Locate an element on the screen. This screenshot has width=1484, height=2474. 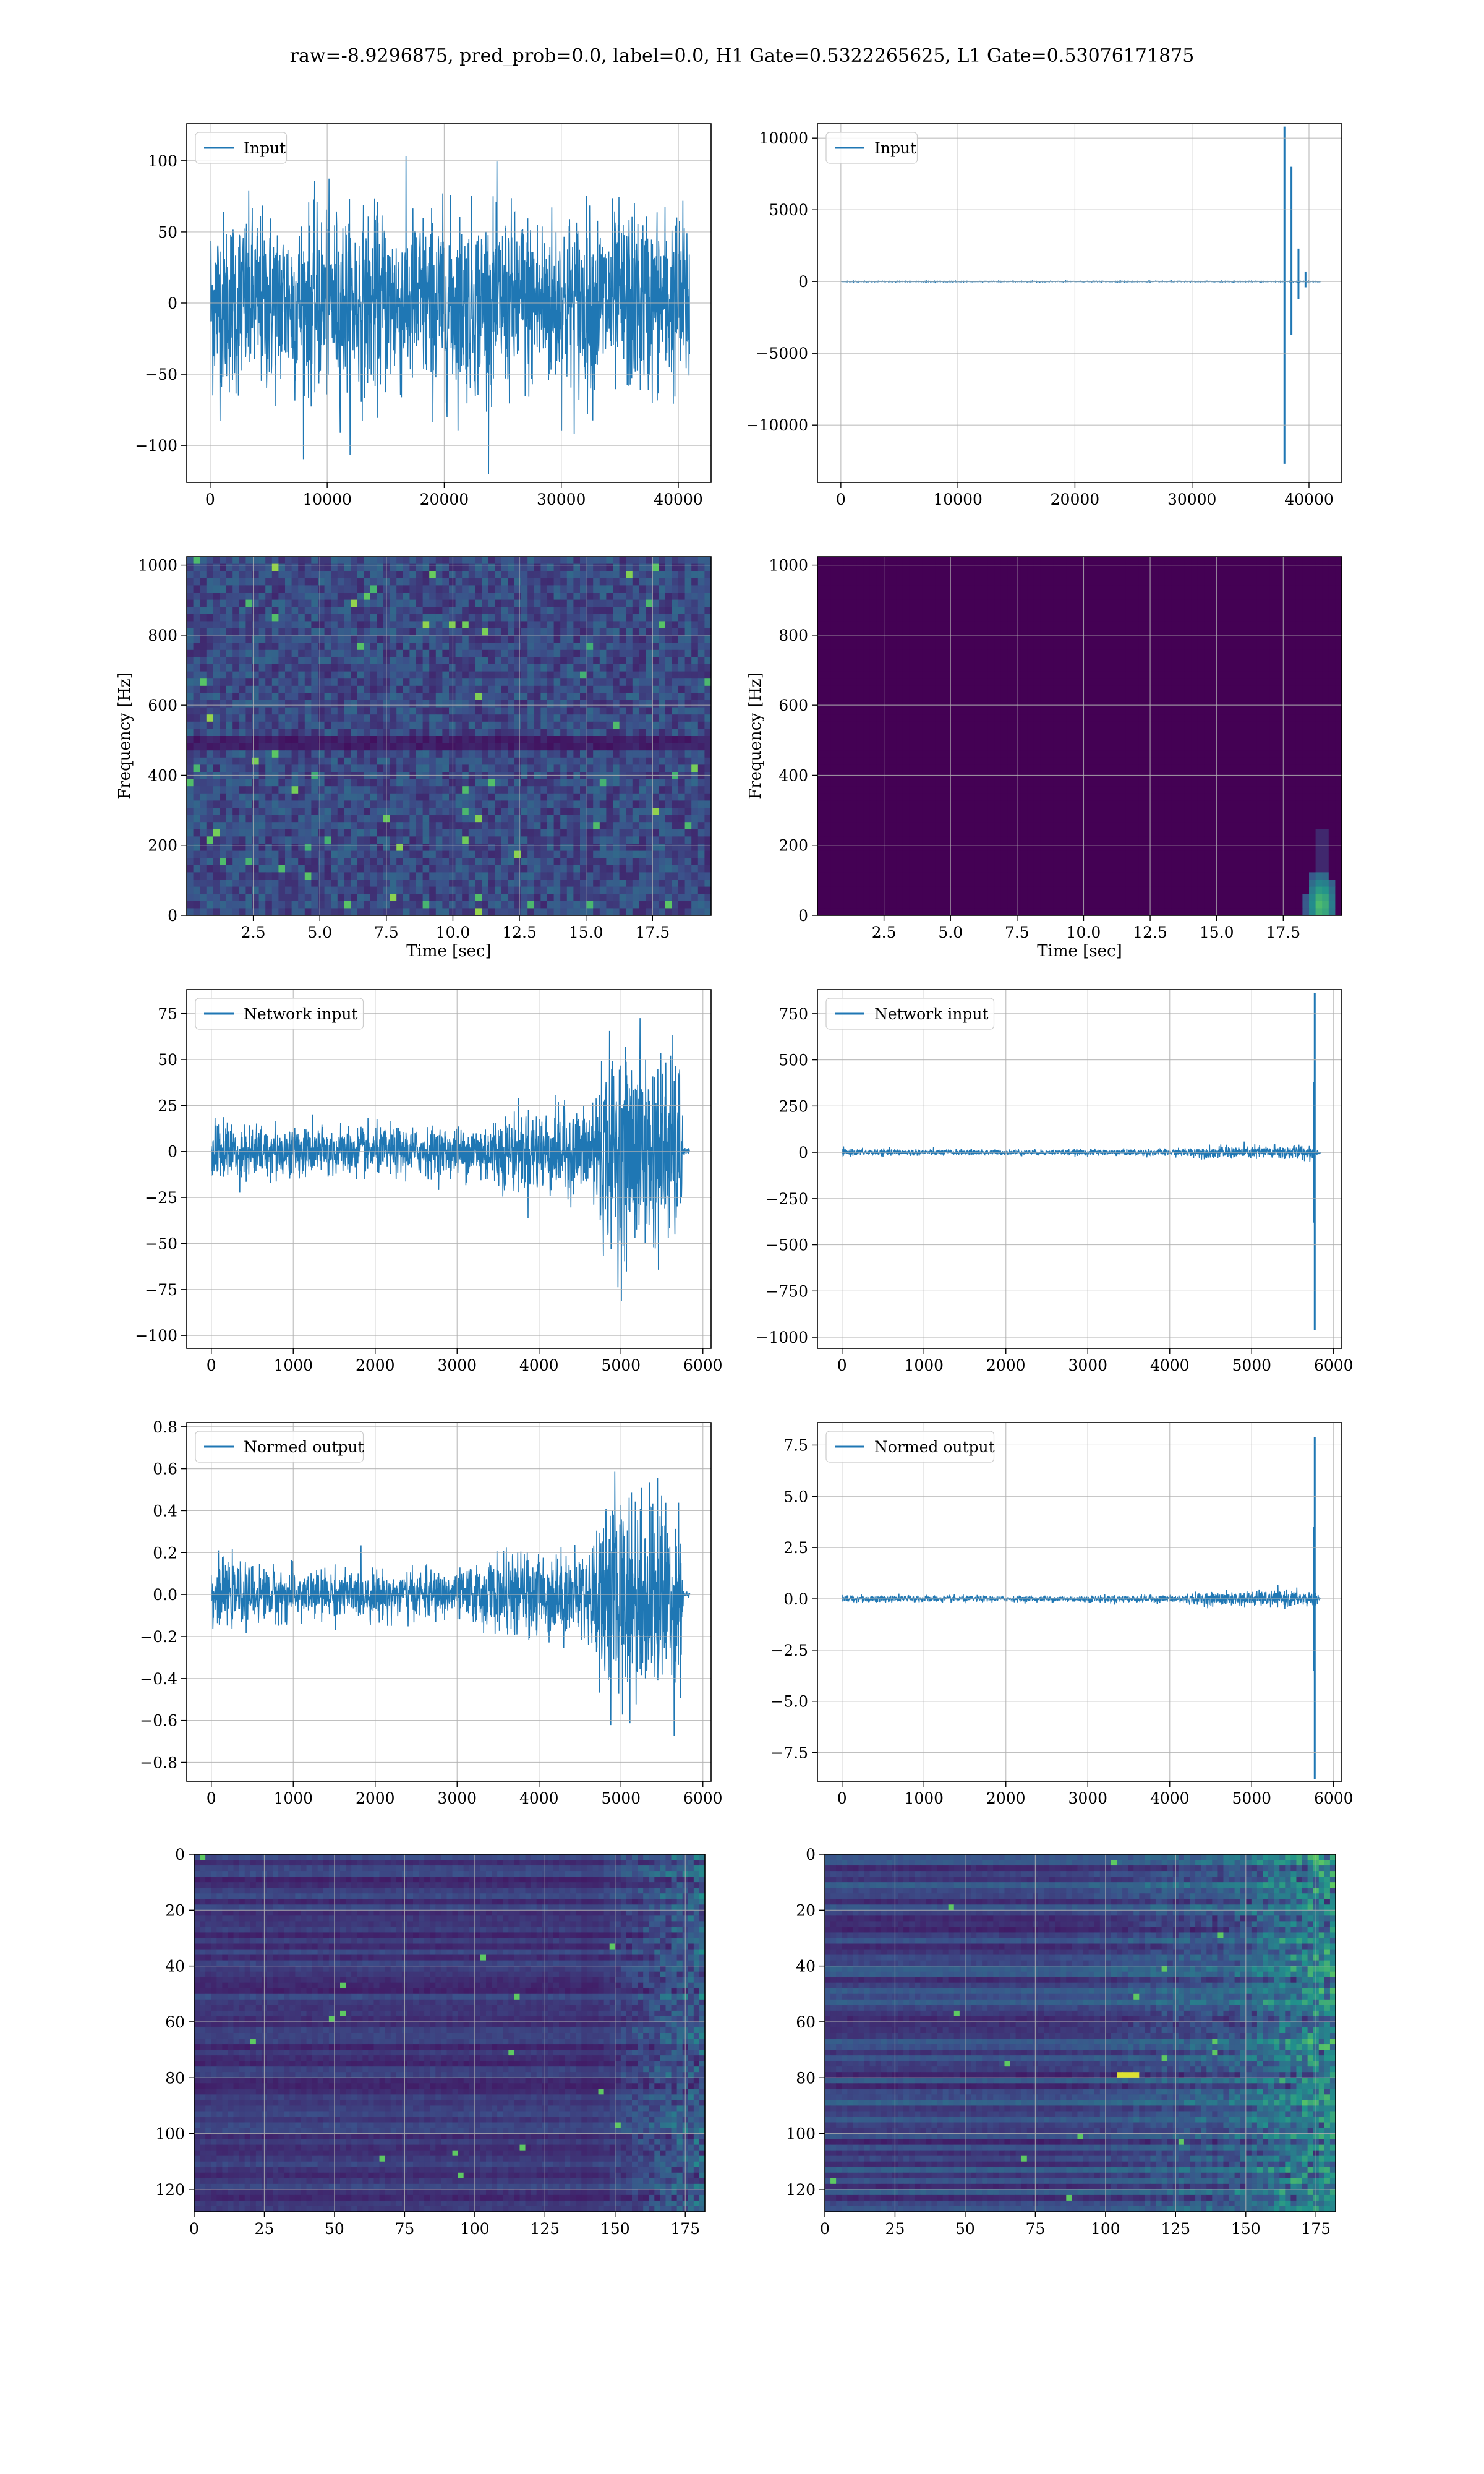
x-tick-label: 17.5 is located at coordinates (652, 932).